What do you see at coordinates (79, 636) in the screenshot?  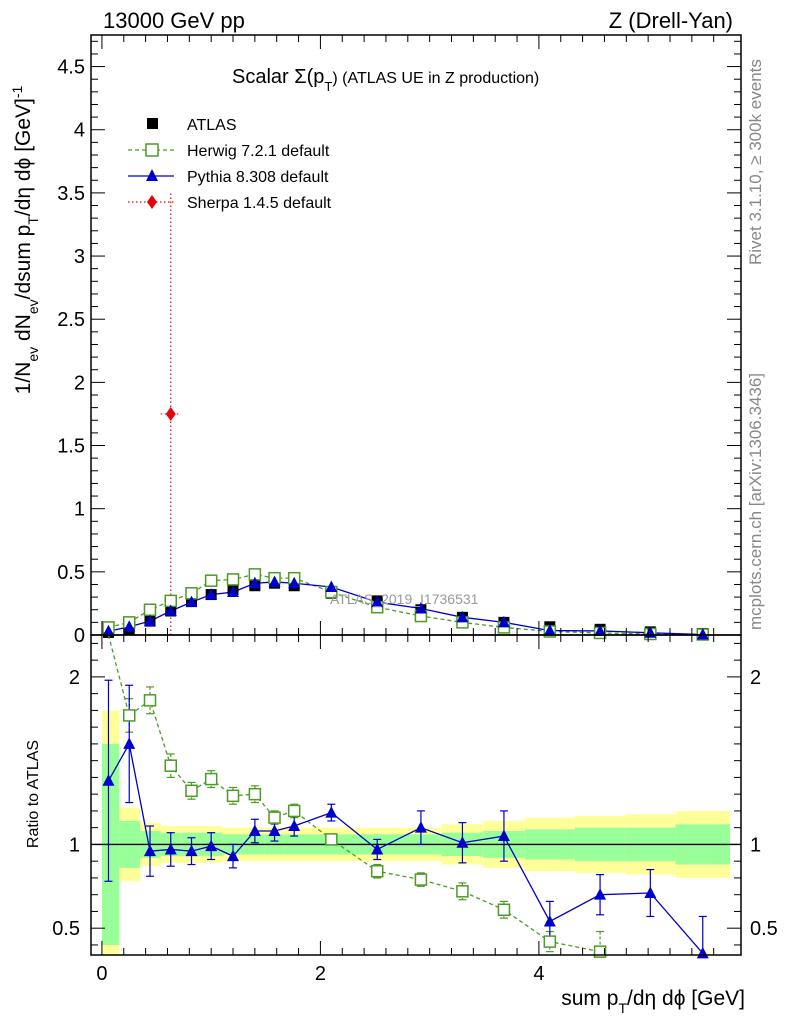 I see `y-tick-label: 0` at bounding box center [79, 636].